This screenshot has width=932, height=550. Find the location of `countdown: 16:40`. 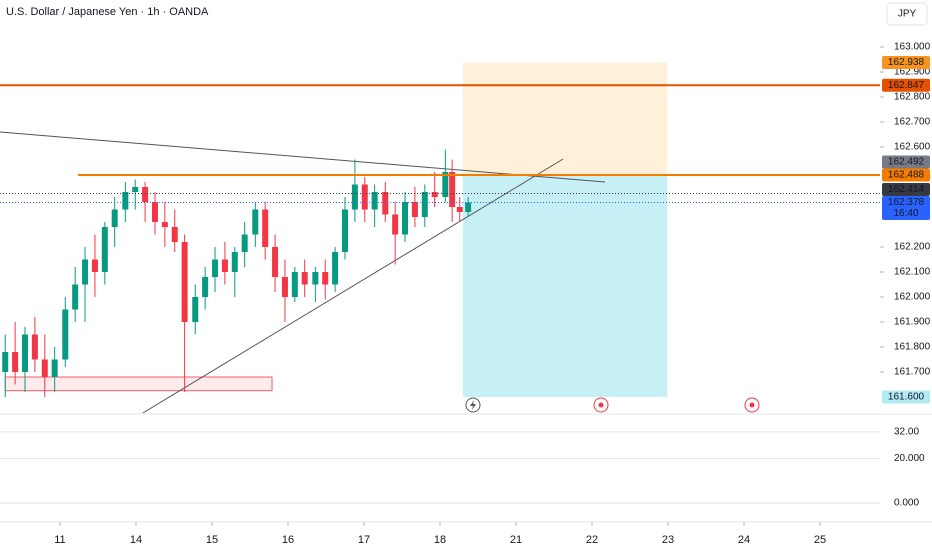

countdown: 16:40 is located at coordinates (905, 213).